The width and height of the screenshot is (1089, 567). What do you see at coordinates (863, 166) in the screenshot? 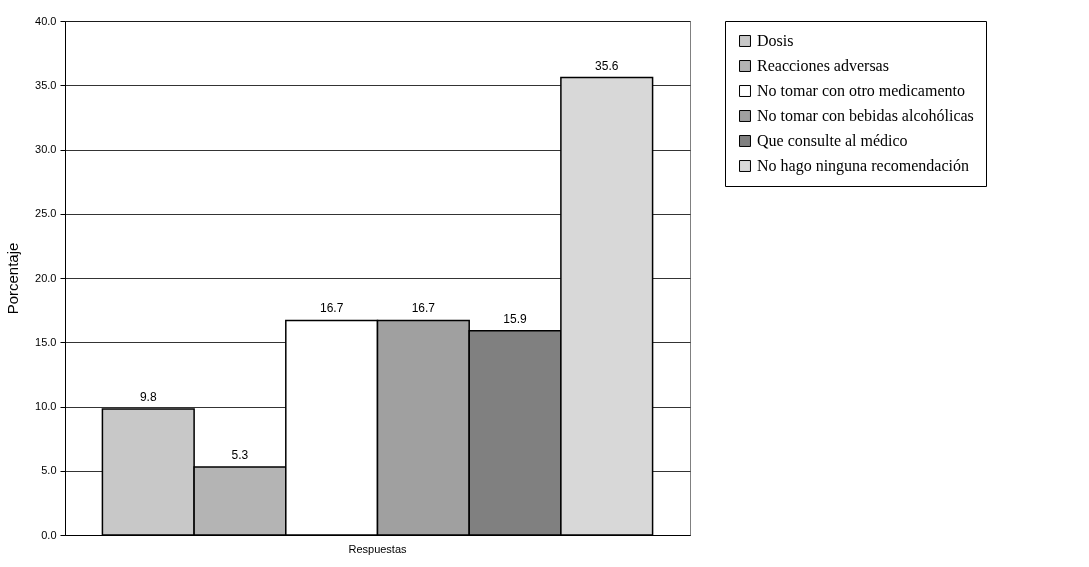
I see `legend-label: No hago ninguna recomendación` at bounding box center [863, 166].